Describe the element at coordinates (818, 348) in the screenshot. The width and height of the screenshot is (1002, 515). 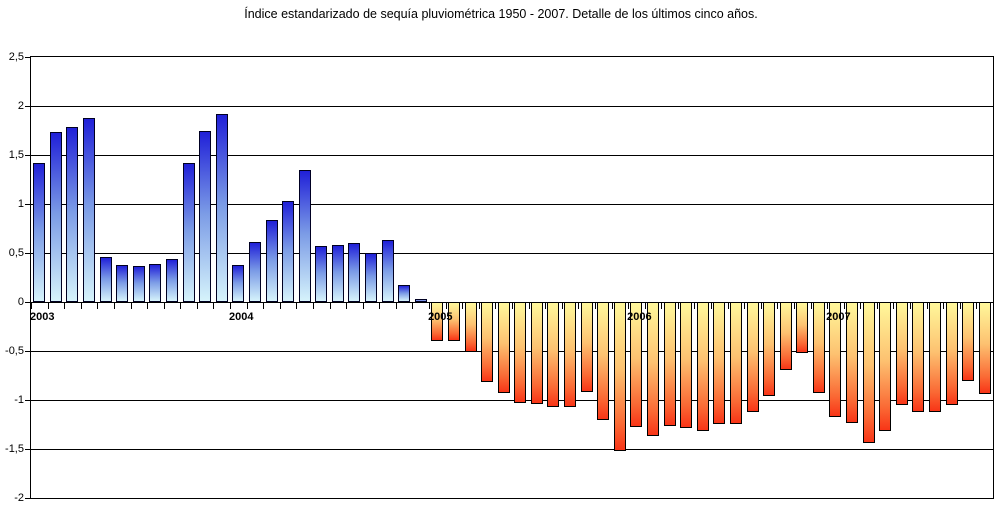
I see `bar-2006-m12` at that location.